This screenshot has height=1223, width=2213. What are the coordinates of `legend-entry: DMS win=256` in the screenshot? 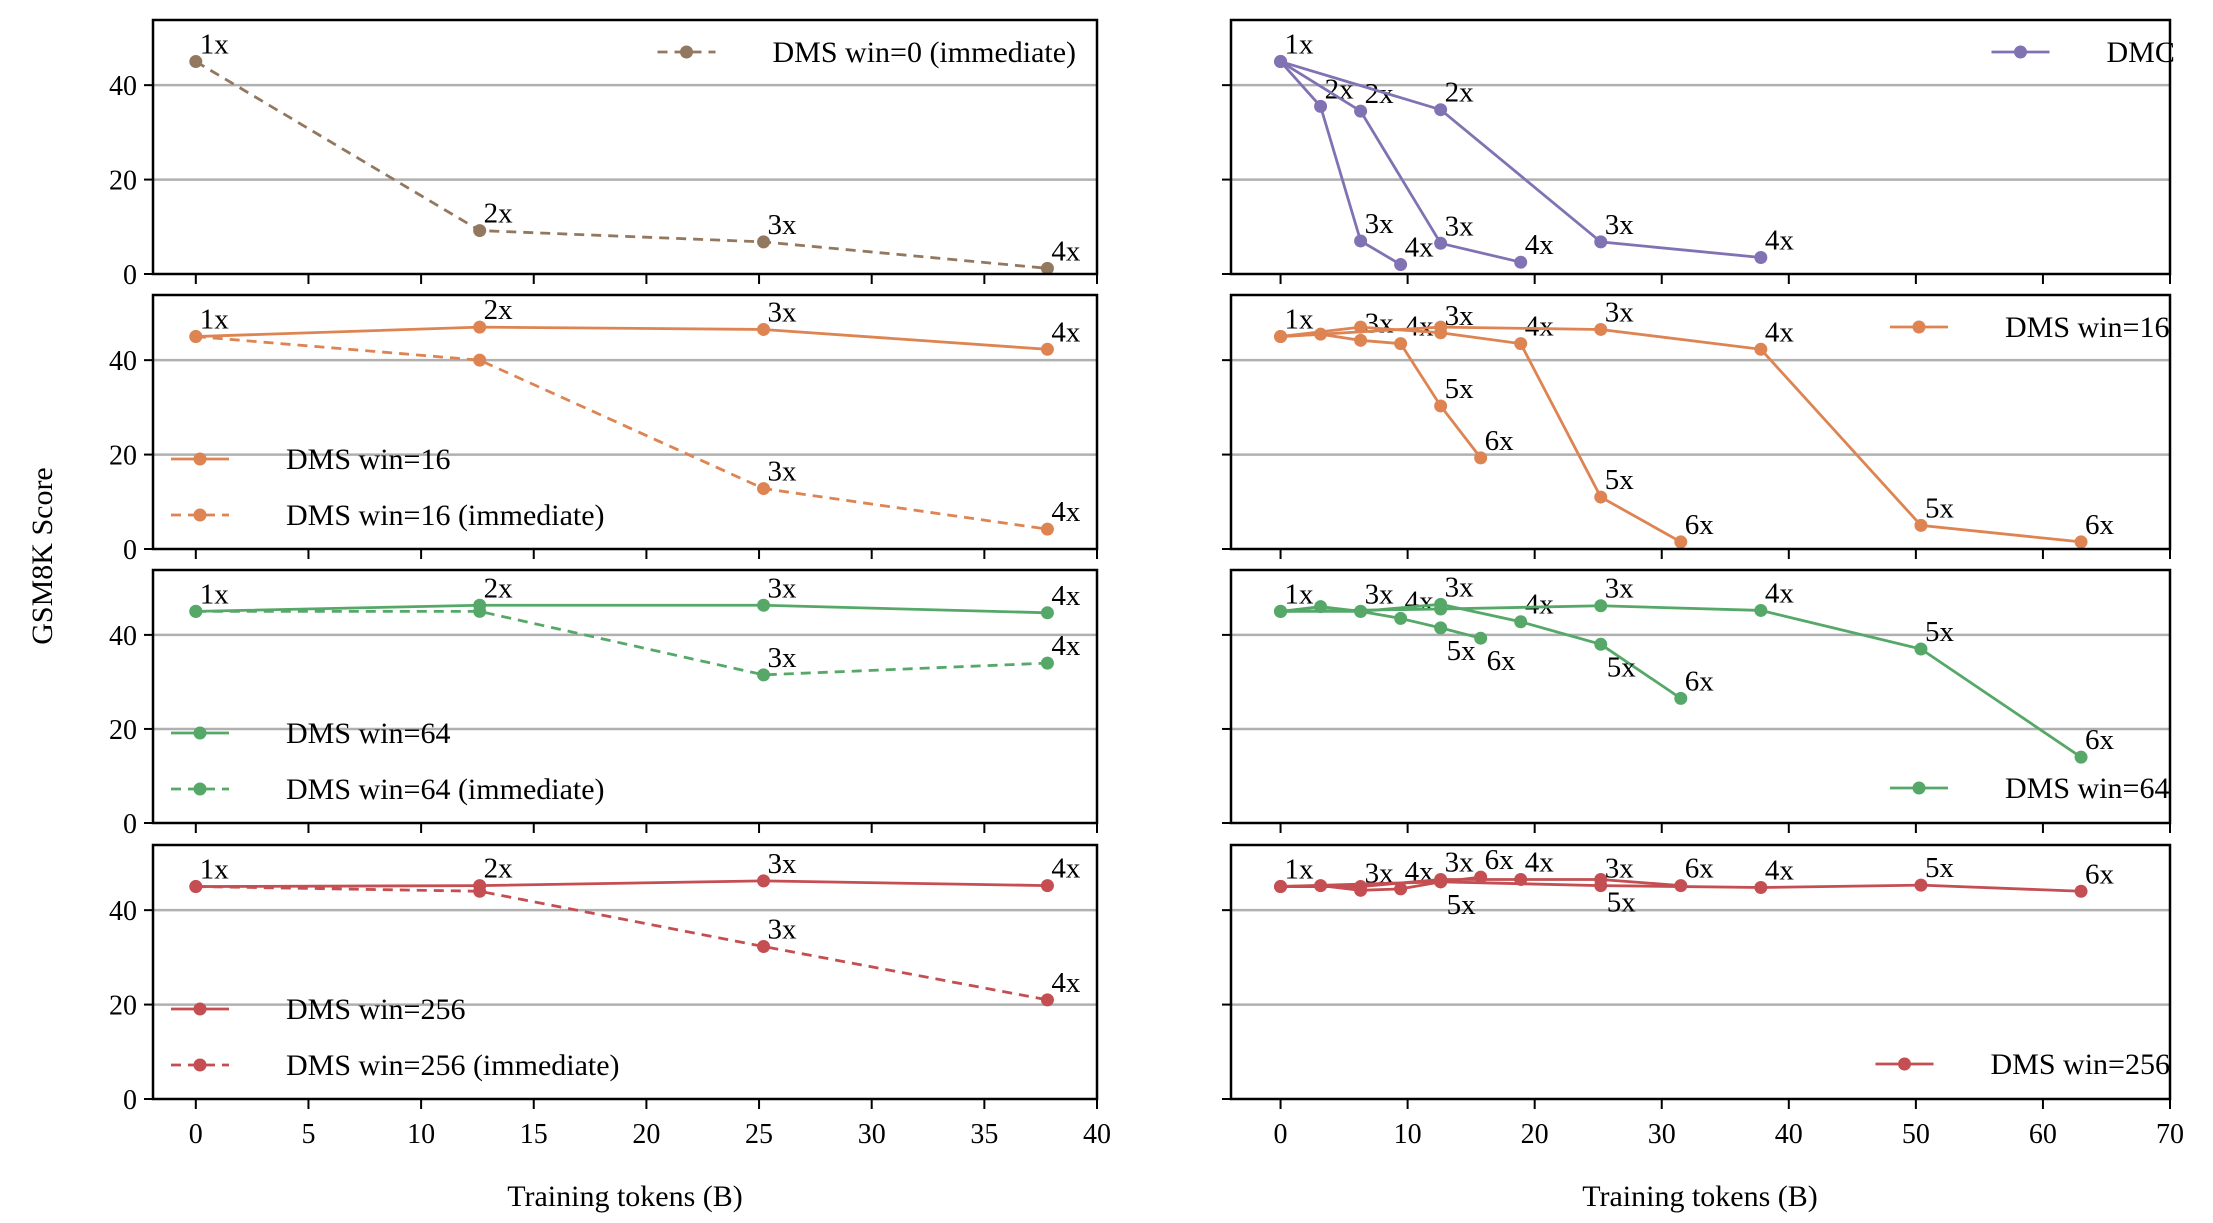 It's located at (2022, 1064).